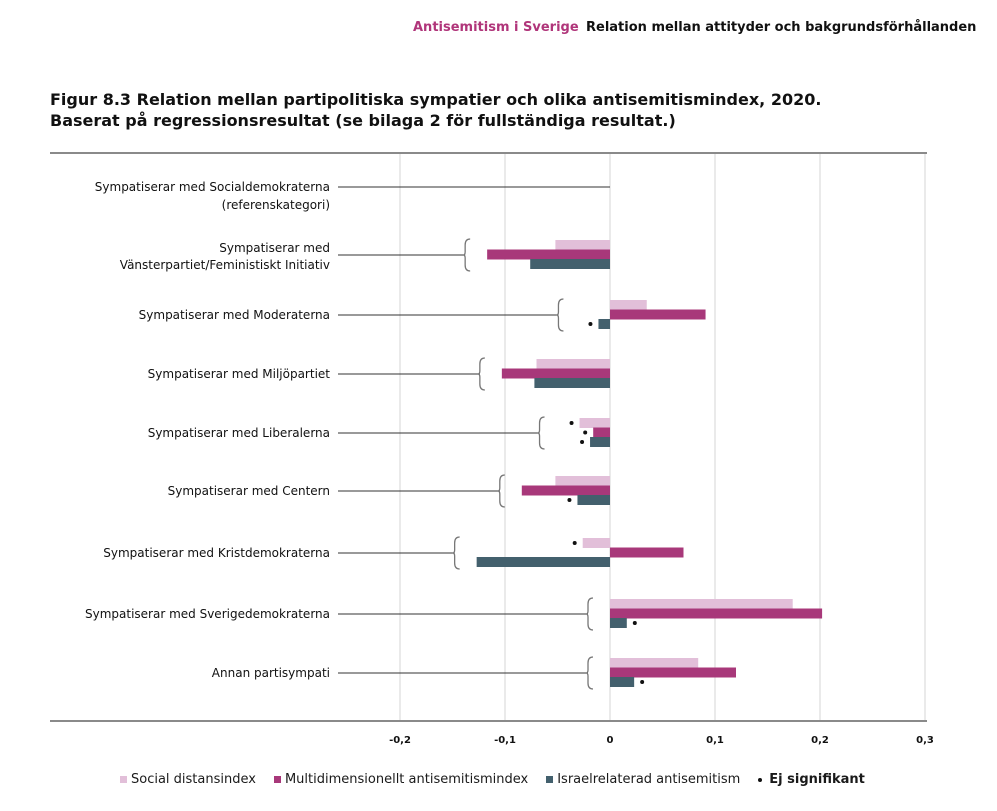 Image resolution: width=997 pixels, height=811 pixels. What do you see at coordinates (193, 779) in the screenshot?
I see `legend-label-social: Social distansindex` at bounding box center [193, 779].